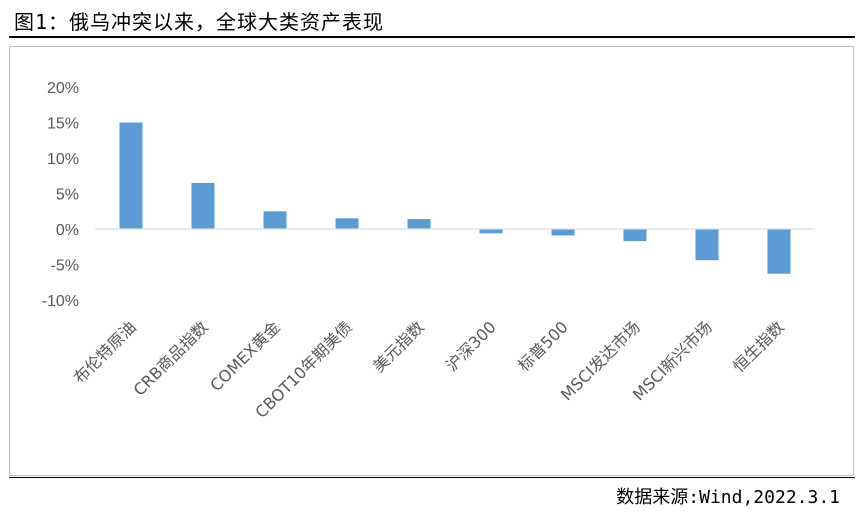 The image size is (862, 515). I want to click on x-tick-label: 布伦特原油, so click(105, 352).